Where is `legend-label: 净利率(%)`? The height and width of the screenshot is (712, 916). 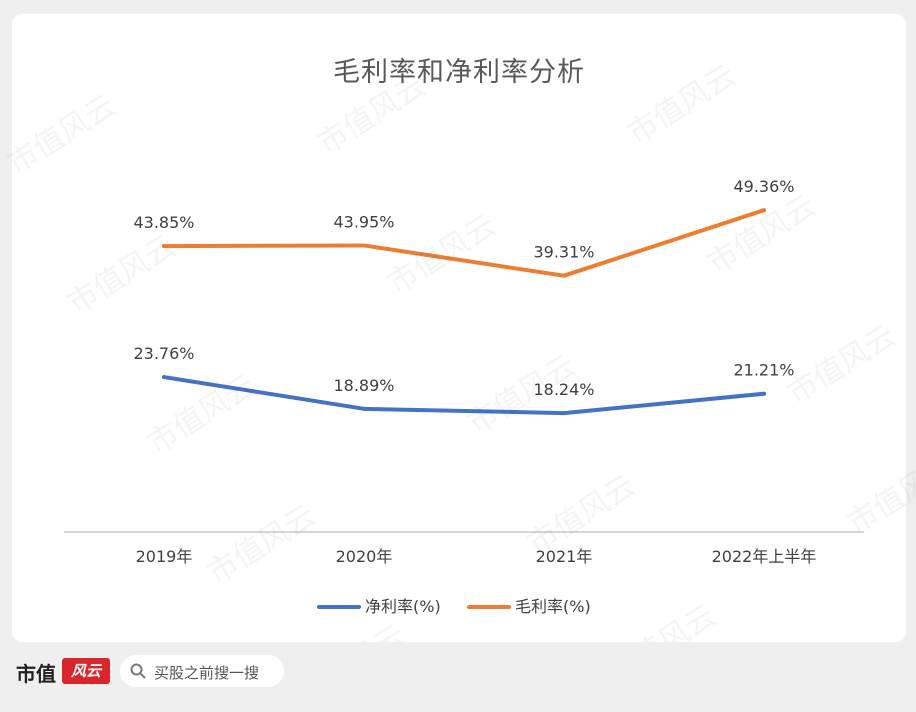
legend-label: 净利率(%) is located at coordinates (403, 606).